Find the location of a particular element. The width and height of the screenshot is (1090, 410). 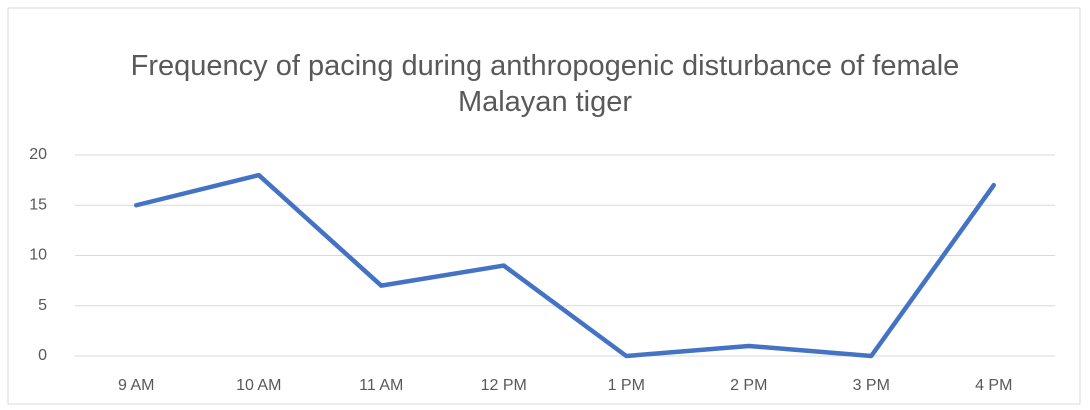

y-tick-label: 5 is located at coordinates (42, 305).